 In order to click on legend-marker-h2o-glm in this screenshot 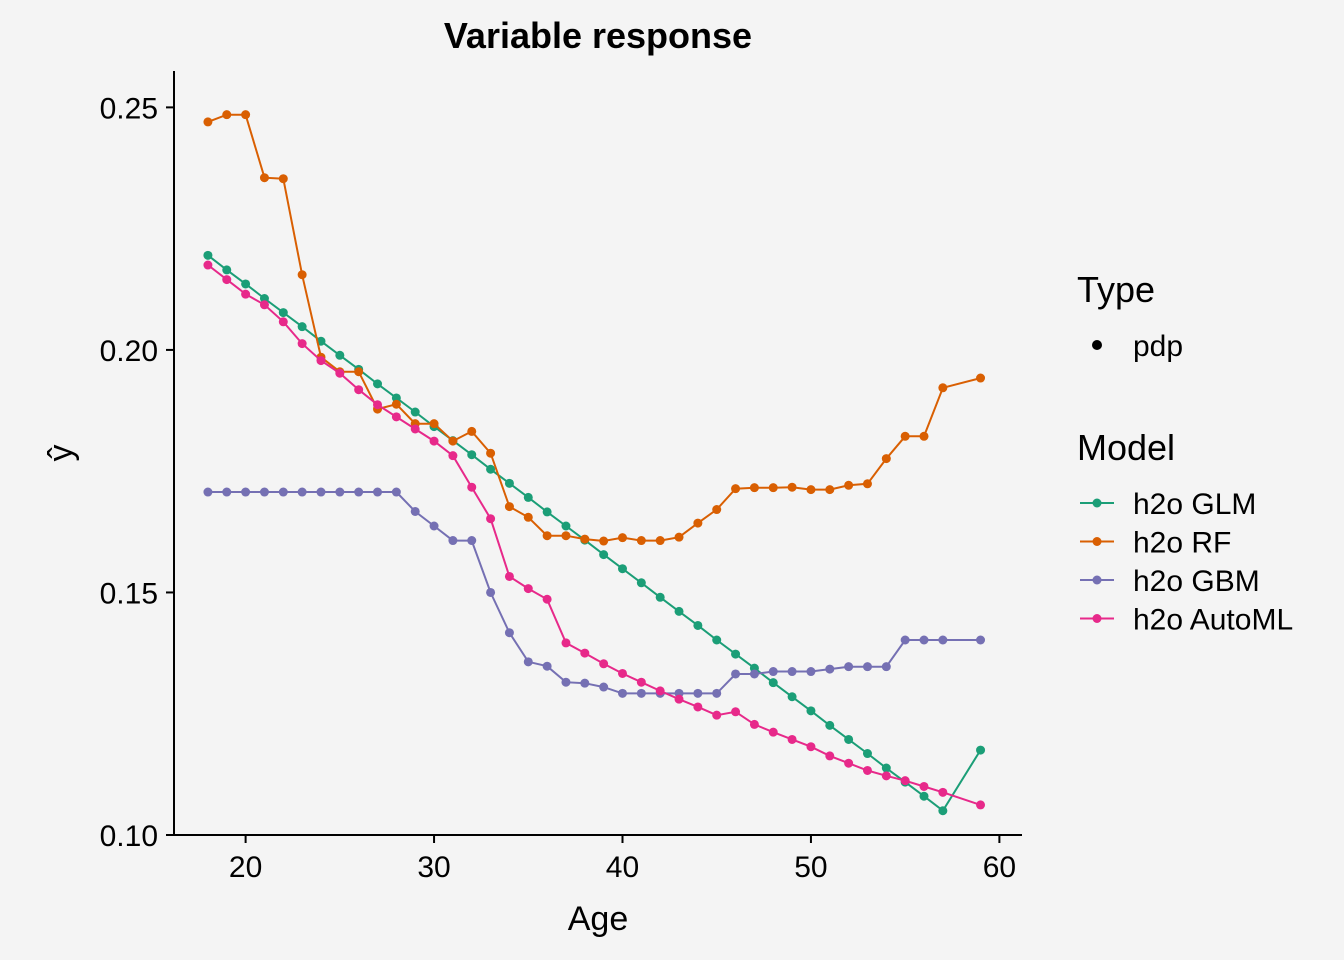, I will do `click(1097, 503)`.